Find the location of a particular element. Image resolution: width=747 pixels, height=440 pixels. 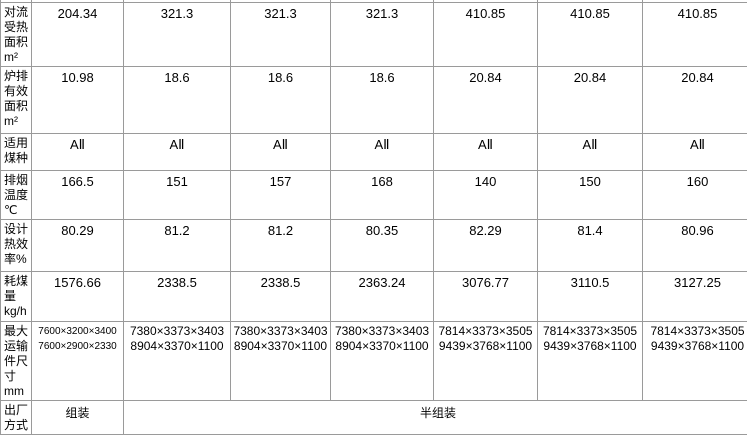

cell-design-thermal-efficiency-c3: 81.2 is located at coordinates (280, 245).